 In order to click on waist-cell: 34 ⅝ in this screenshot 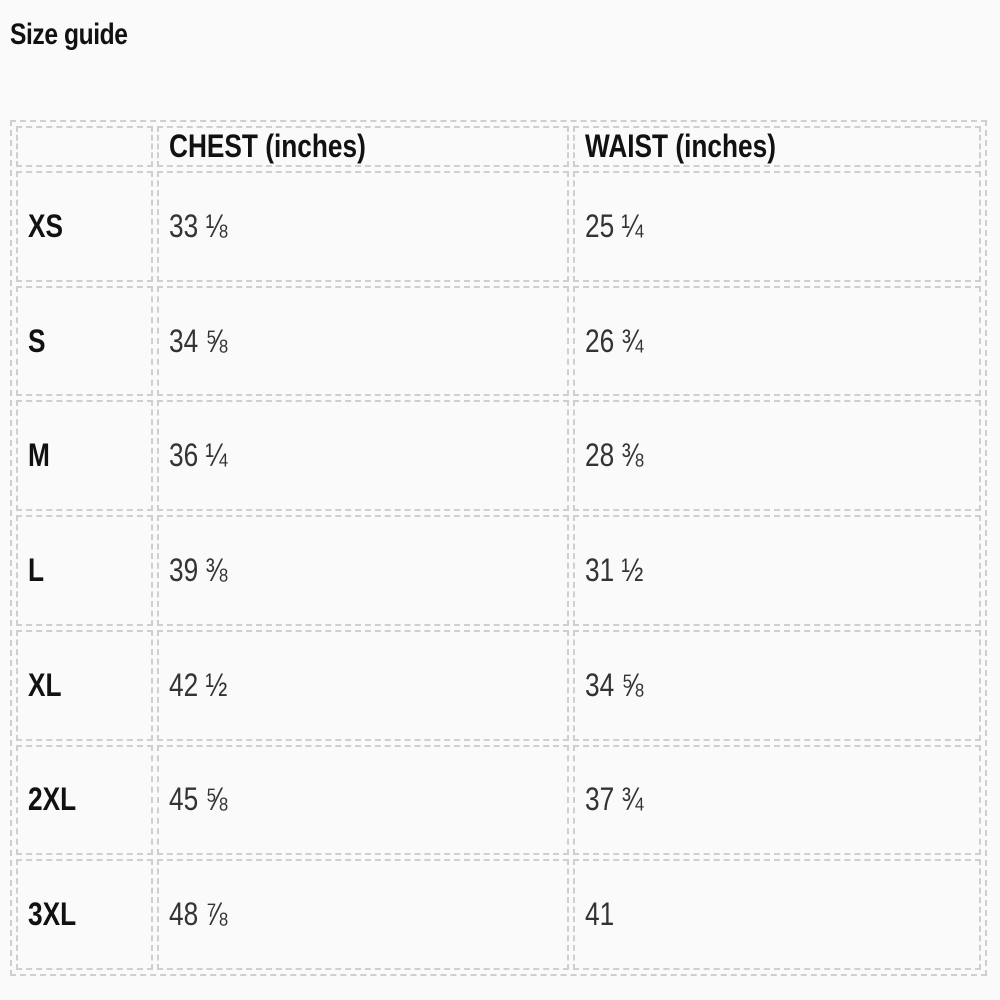, I will do `click(777, 685)`.